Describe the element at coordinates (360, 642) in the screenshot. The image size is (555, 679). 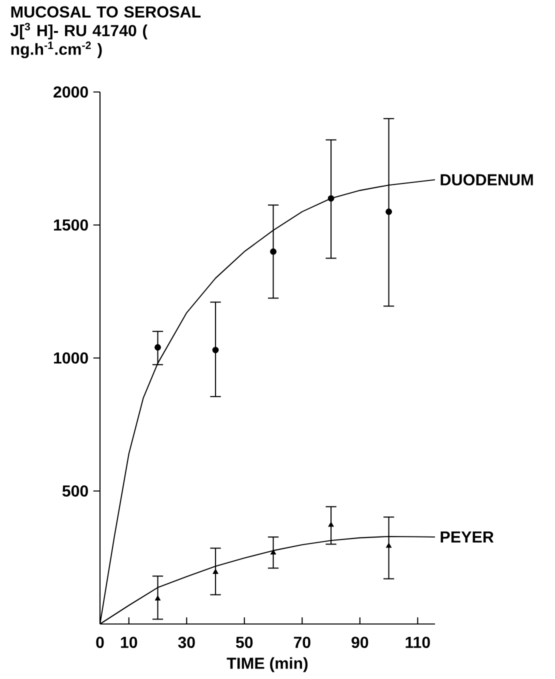
I see `x-tick-label: 90` at that location.